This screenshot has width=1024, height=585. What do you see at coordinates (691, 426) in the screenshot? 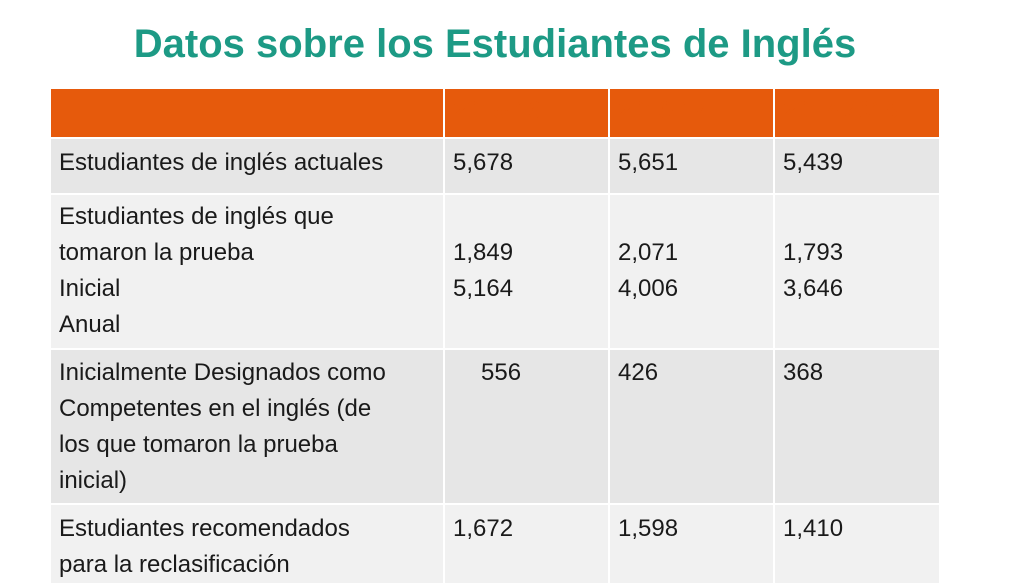
I see `value-cell: 426` at bounding box center [691, 426].